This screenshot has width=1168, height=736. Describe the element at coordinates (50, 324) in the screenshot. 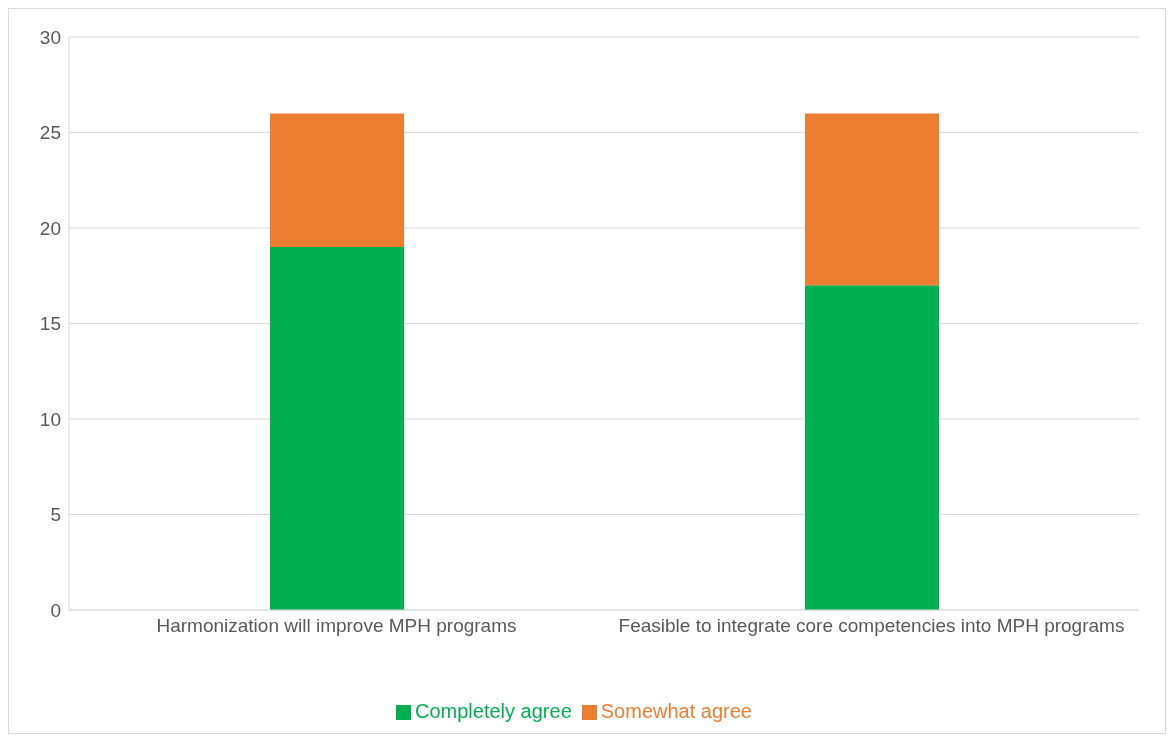

I see `y-tick-label: 15` at that location.